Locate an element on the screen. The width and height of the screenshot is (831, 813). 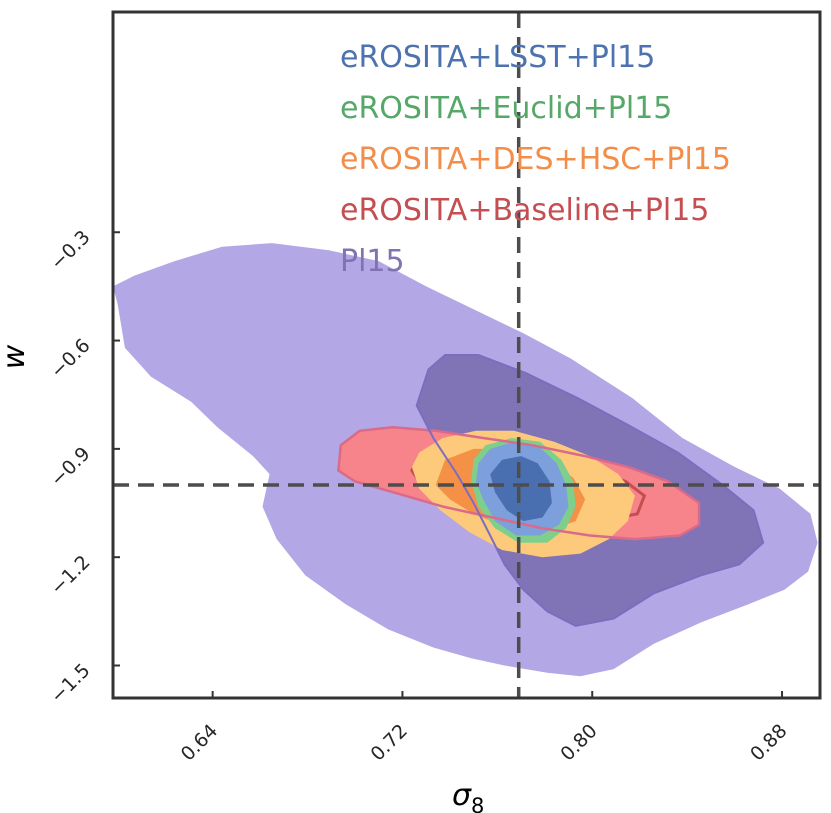
lsst-inner-contour is located at coordinates (521, 489).